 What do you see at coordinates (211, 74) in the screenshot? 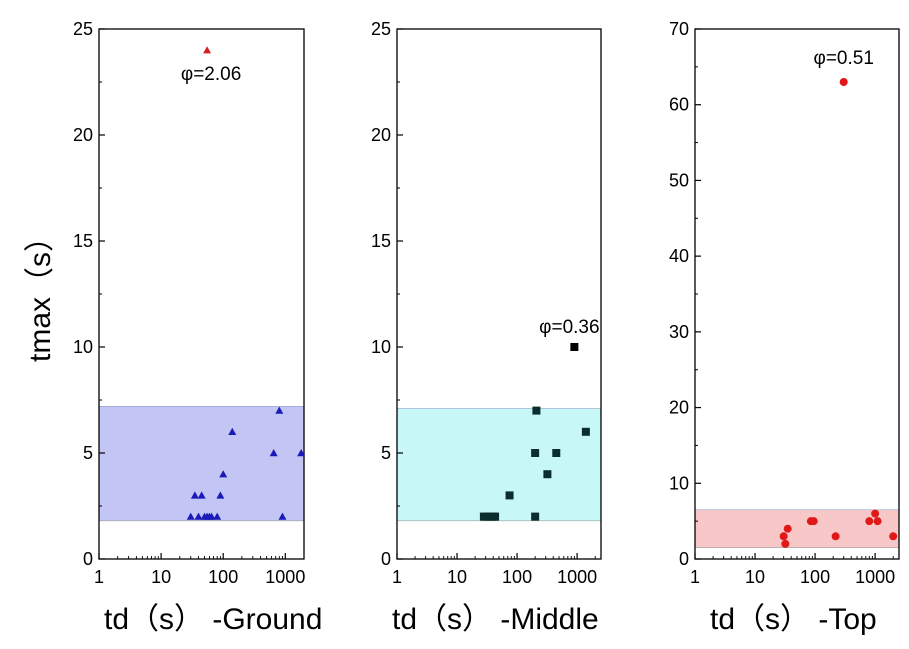
I see `outlier-annotation: φ=2.06` at bounding box center [211, 74].